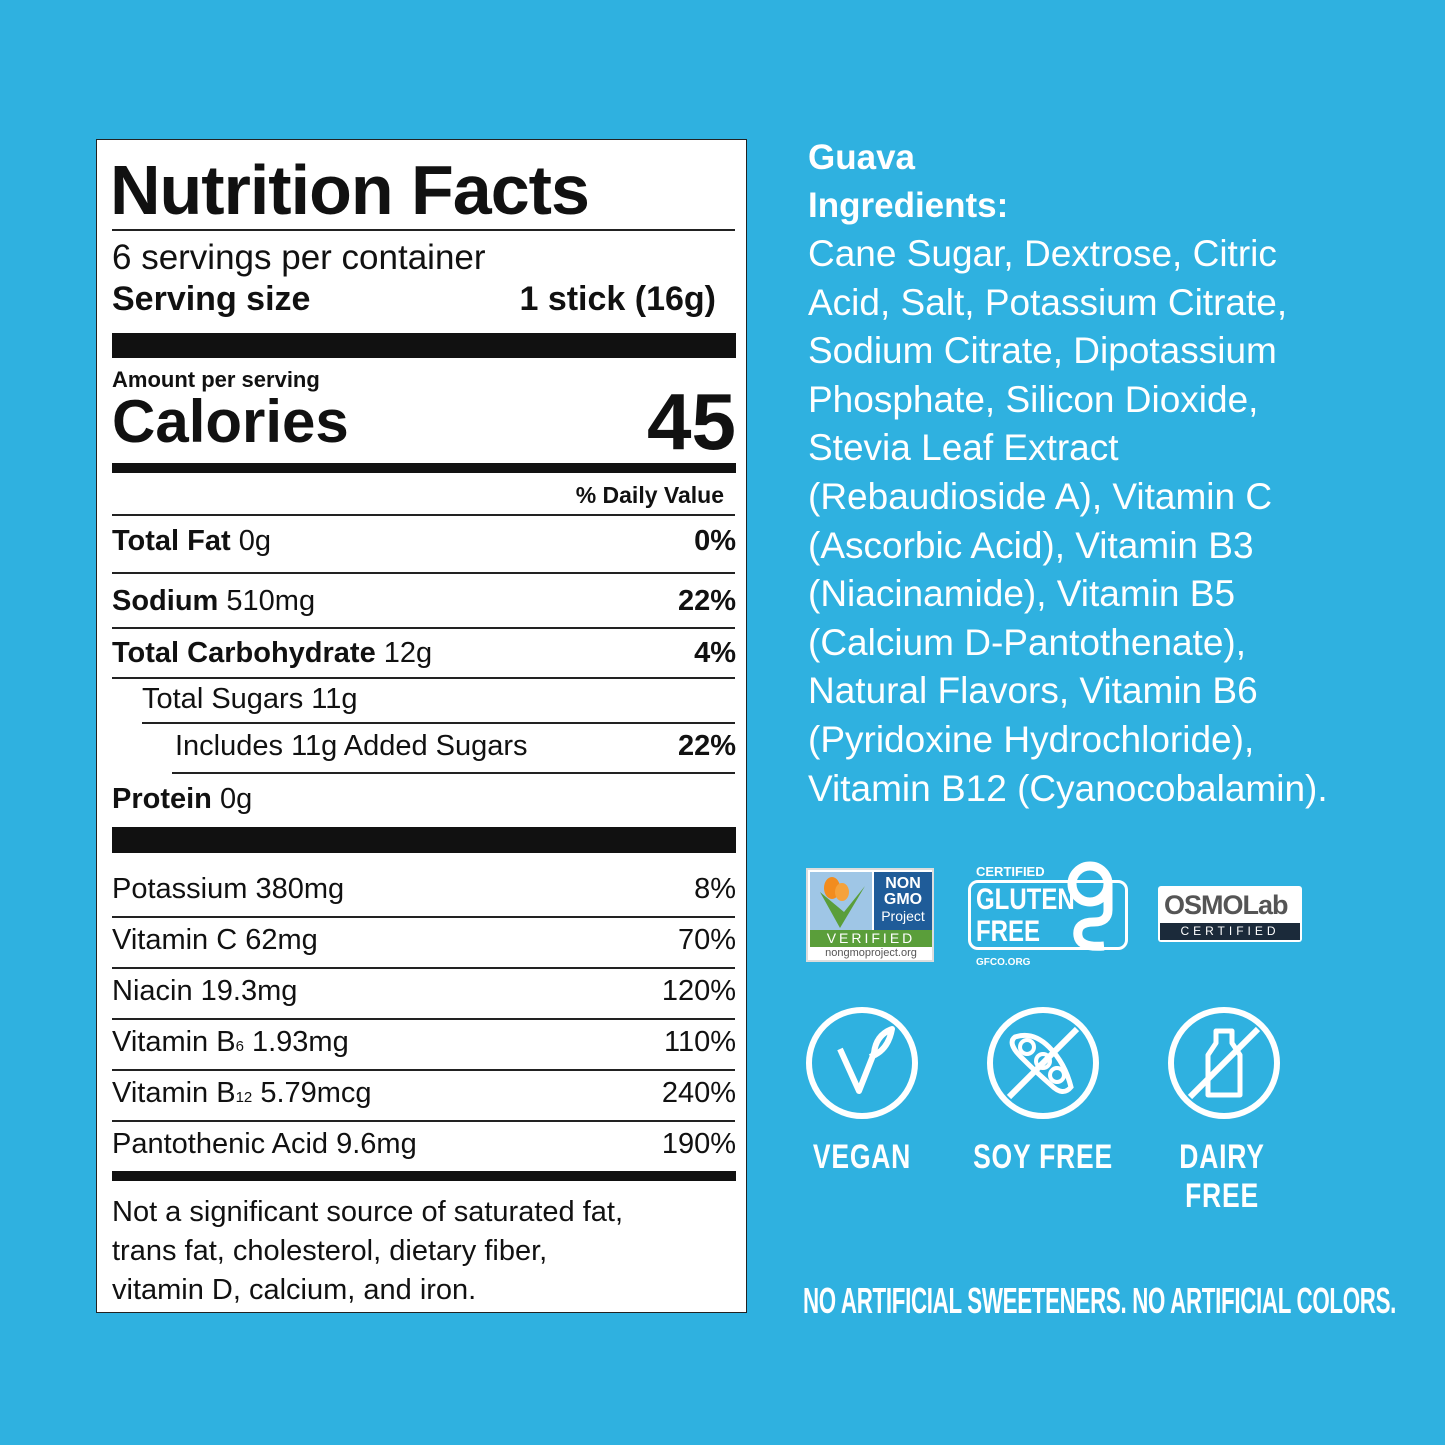 This screenshot has width=1445, height=1445. I want to click on vitamin-name: Niacin, so click(152, 991).